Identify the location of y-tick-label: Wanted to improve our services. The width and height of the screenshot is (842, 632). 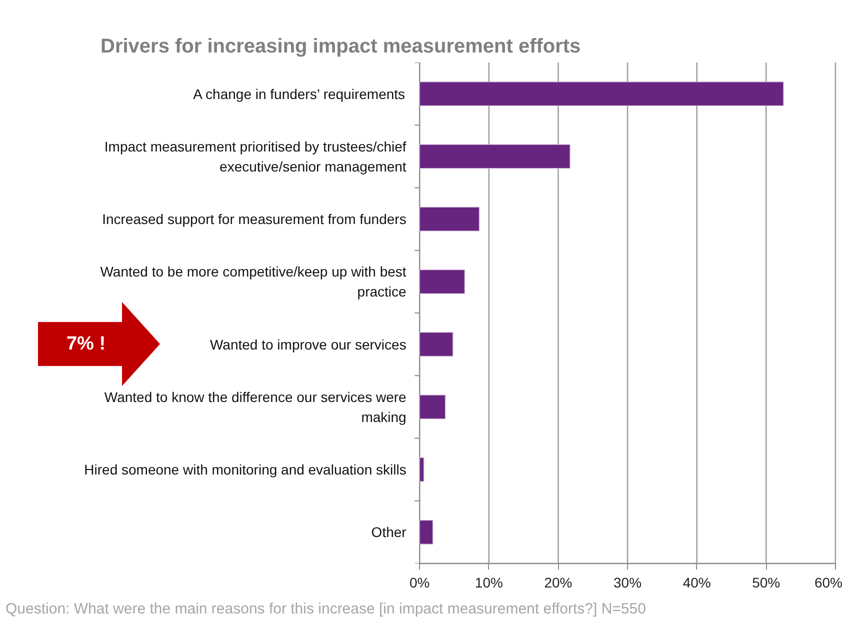
(308, 344).